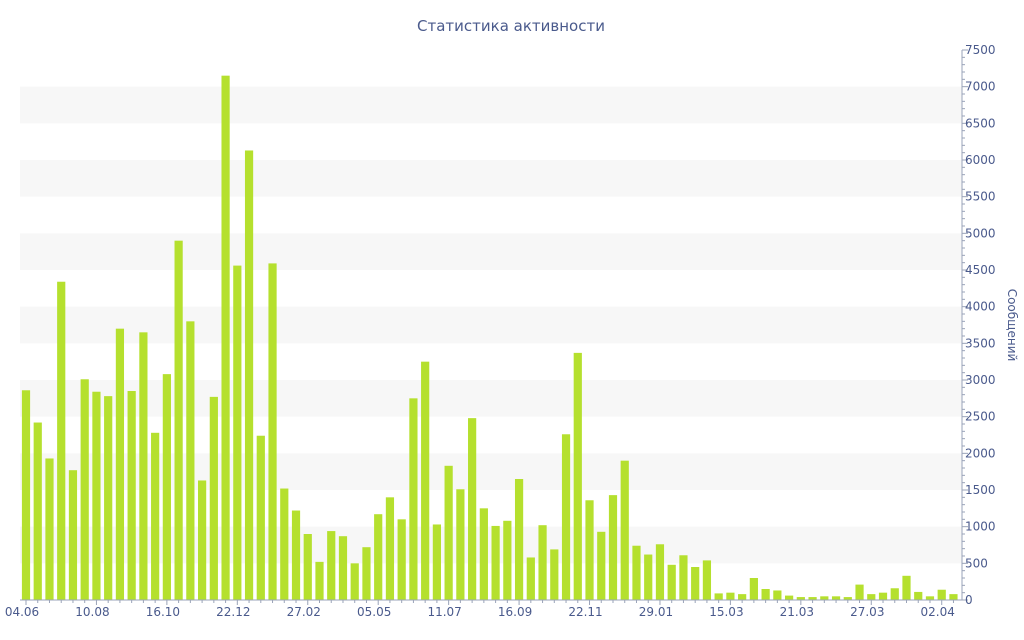 This screenshot has height=640, width=1024. I want to click on y-tick-label: 1500, so click(980, 490).